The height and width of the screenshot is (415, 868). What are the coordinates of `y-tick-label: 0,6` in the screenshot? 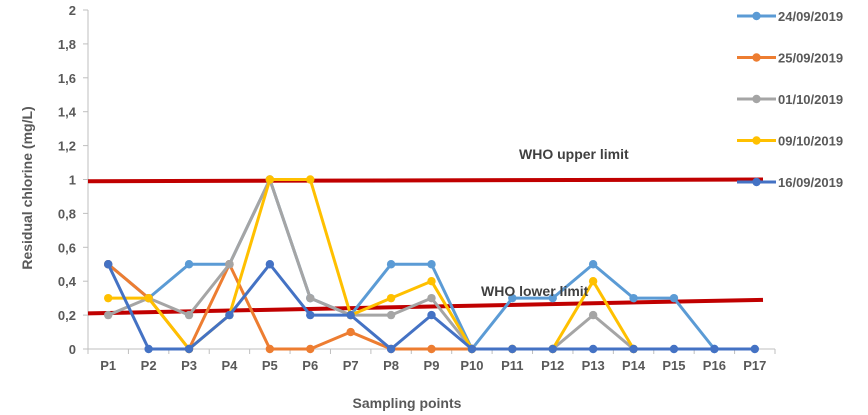 It's located at (67, 247).